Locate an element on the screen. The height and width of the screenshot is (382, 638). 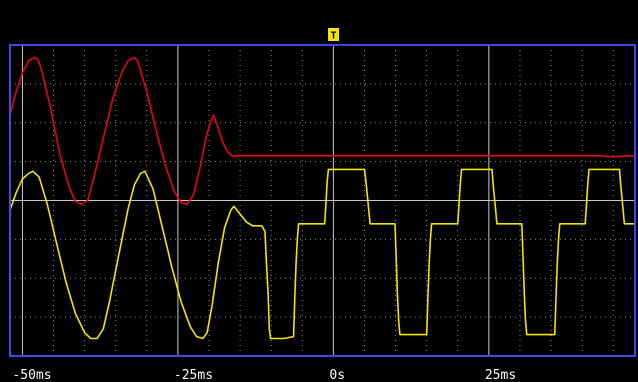
x-tick-label-2: 0s is located at coordinates (337, 375).